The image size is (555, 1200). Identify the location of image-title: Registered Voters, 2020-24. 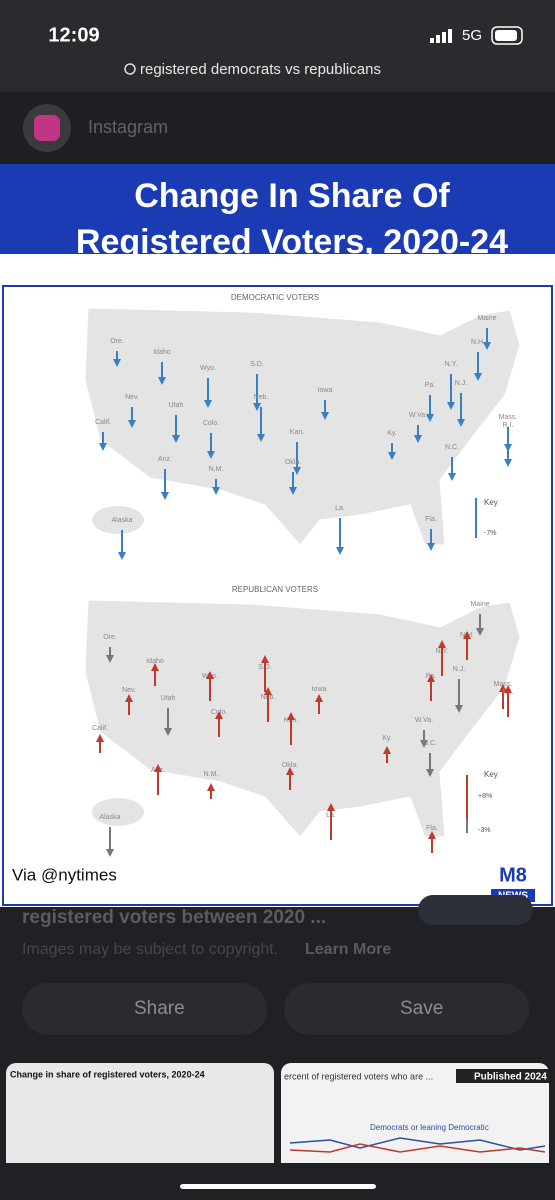
(292, 242).